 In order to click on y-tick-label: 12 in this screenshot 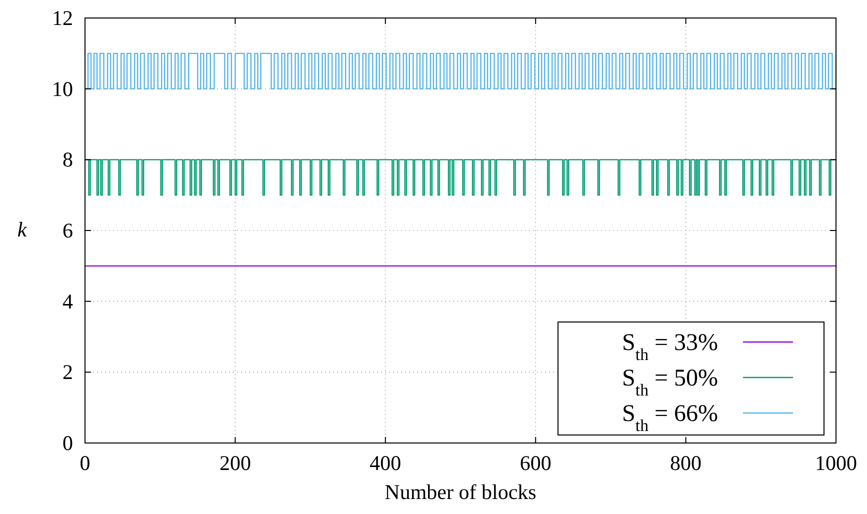, I will do `click(62, 18)`.